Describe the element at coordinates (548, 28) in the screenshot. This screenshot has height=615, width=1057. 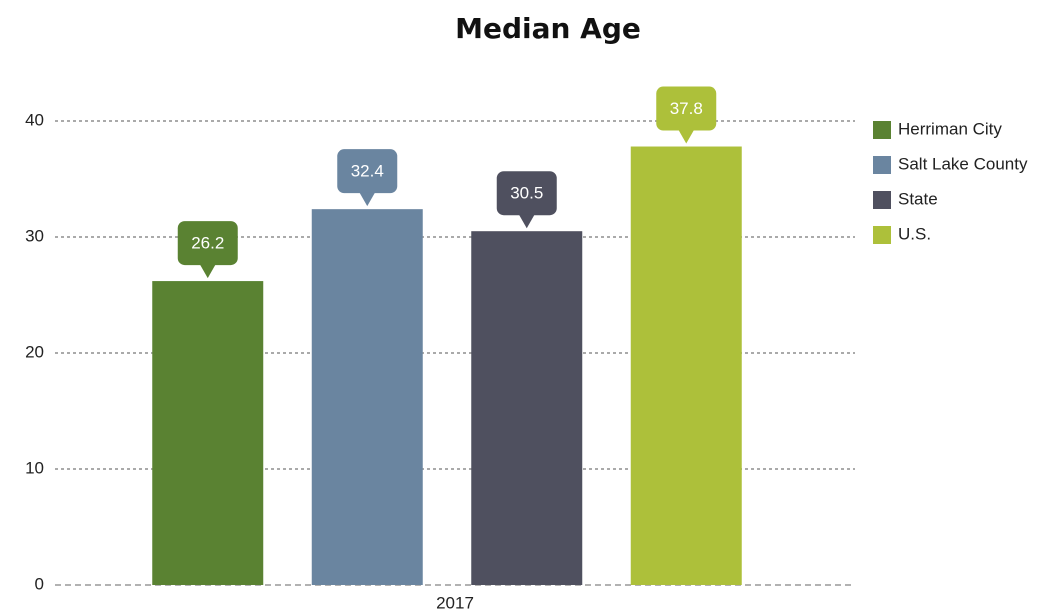
I see `chart-title: Median Age` at that location.